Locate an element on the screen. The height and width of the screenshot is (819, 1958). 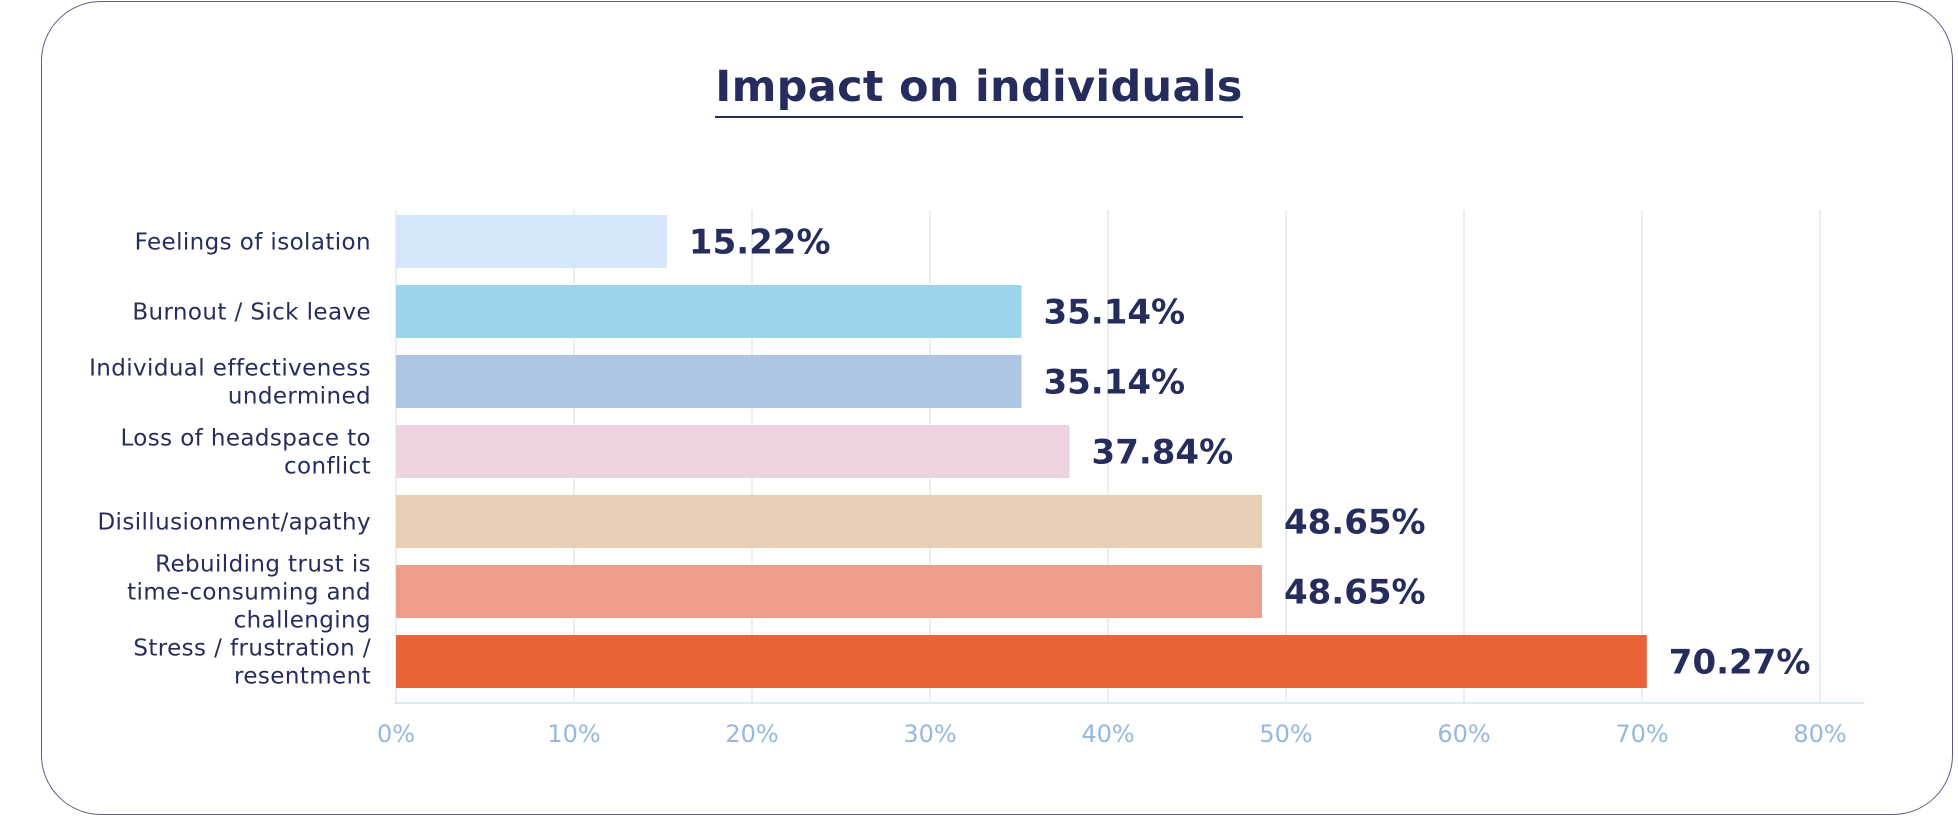
category-label: Burnout / Sick leave is located at coordinates (251, 313).